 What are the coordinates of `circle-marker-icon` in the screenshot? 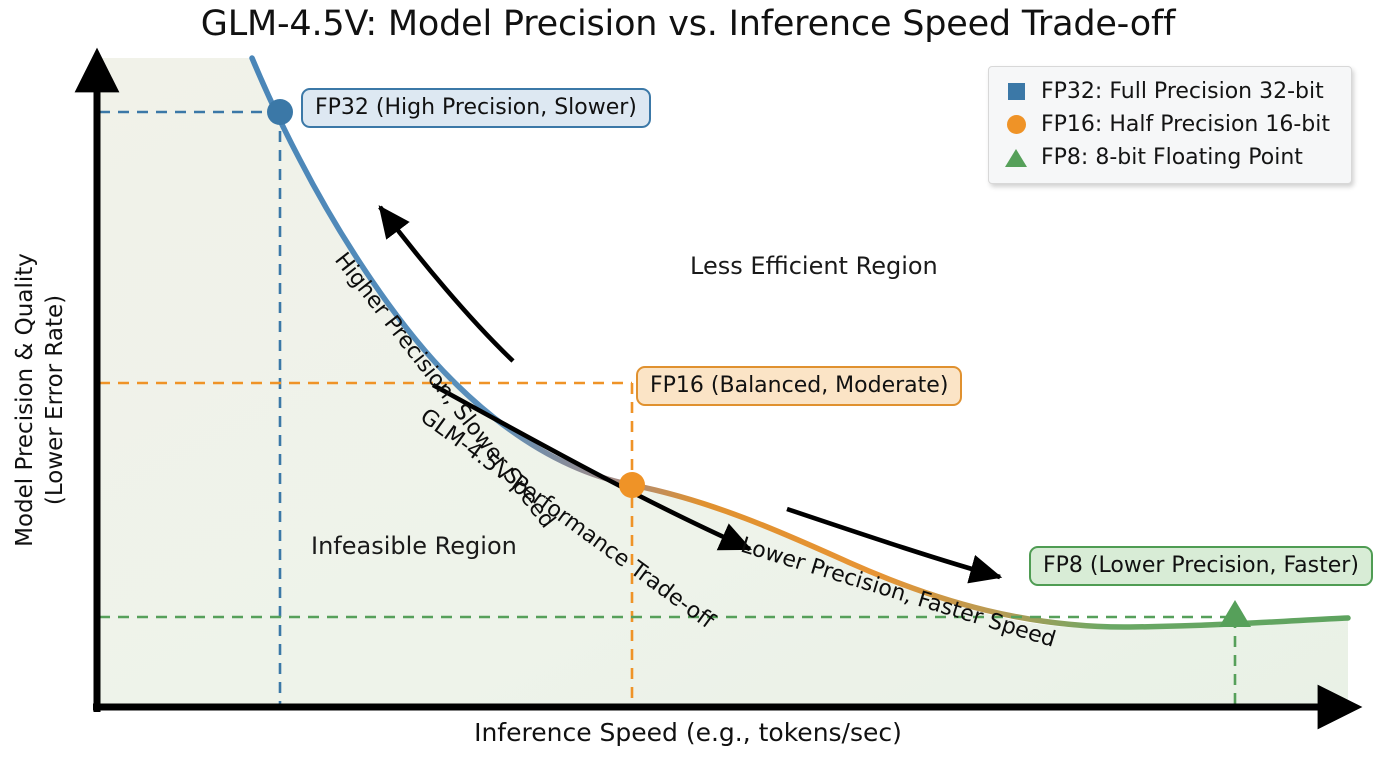 It's located at (1016, 124).